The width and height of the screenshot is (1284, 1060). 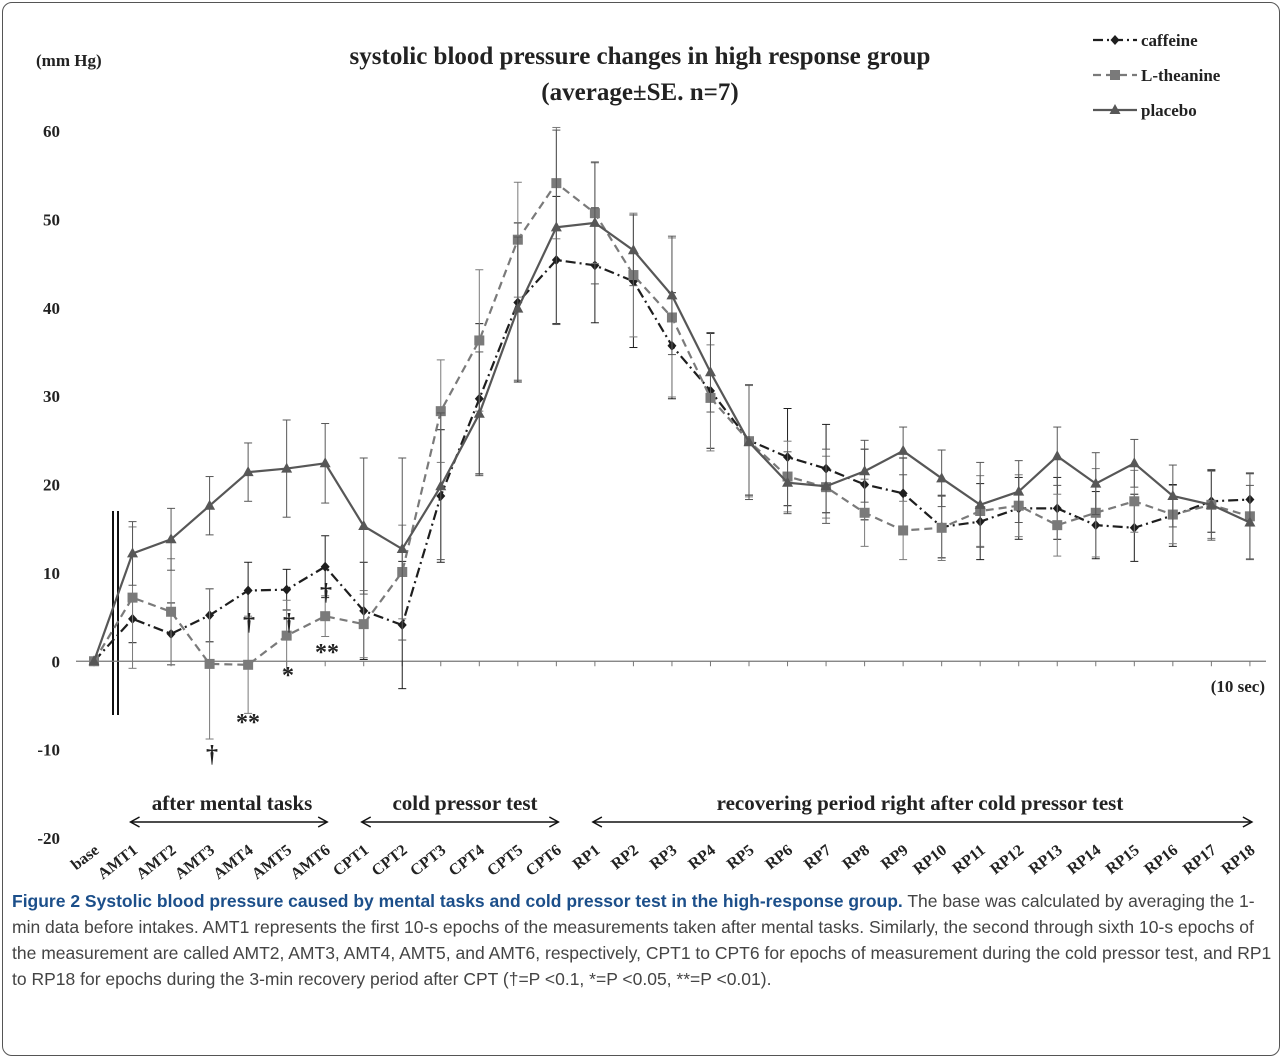 I want to click on x-tick-label: RP9, so click(x=895, y=857).